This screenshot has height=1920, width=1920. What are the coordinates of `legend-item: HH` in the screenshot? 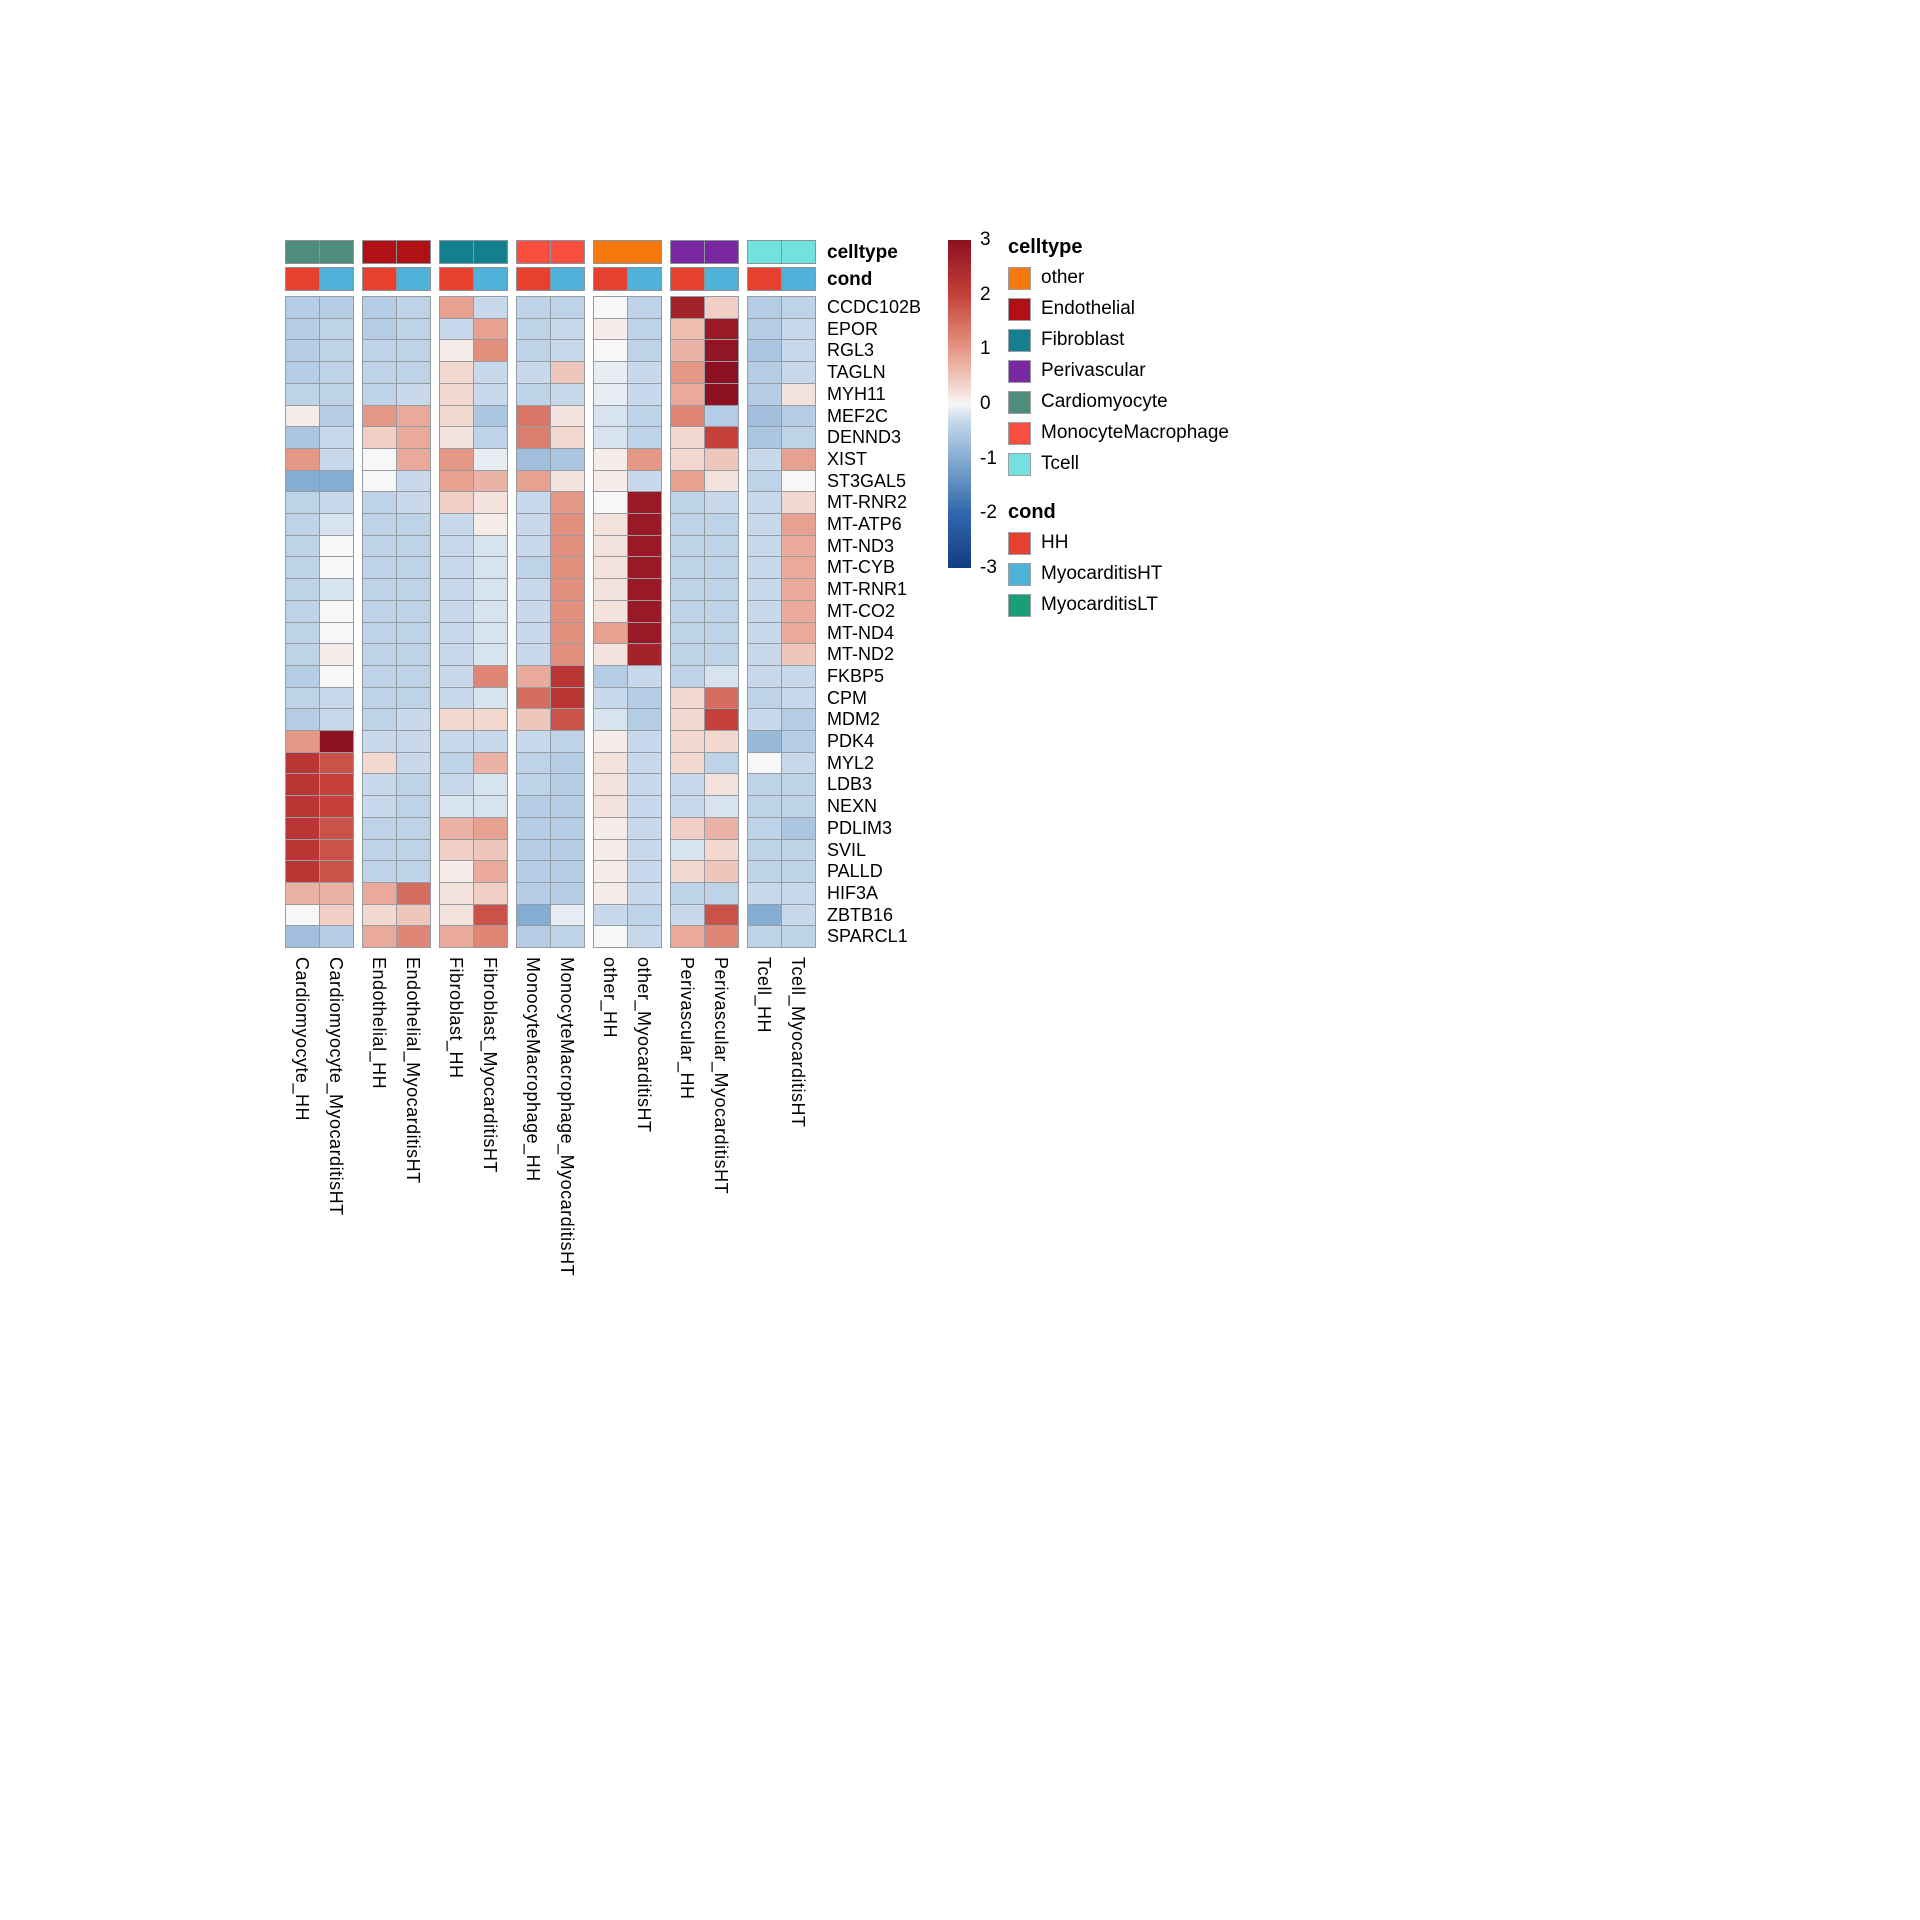 It's located at (1038, 543).